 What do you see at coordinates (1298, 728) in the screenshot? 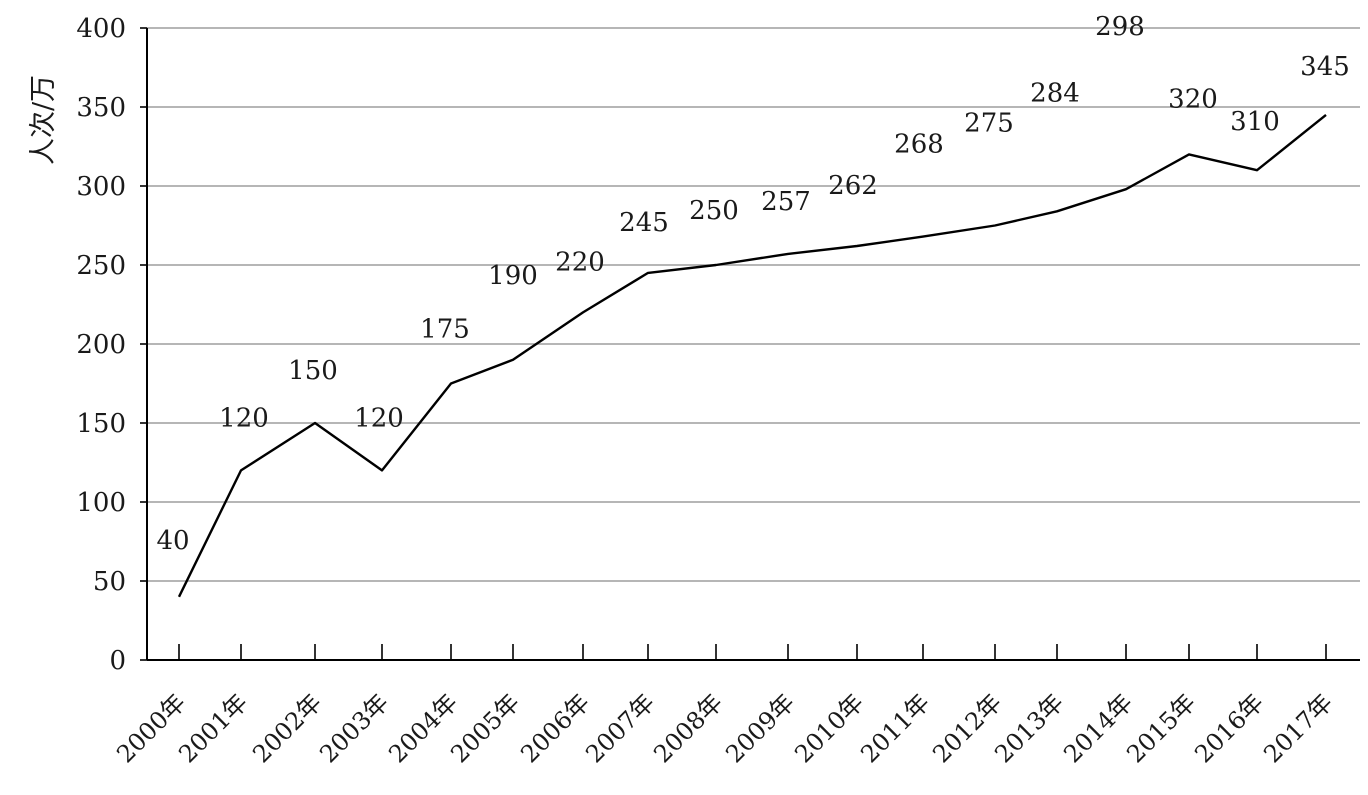
I see `x-tick-label: 2017年` at bounding box center [1298, 728].